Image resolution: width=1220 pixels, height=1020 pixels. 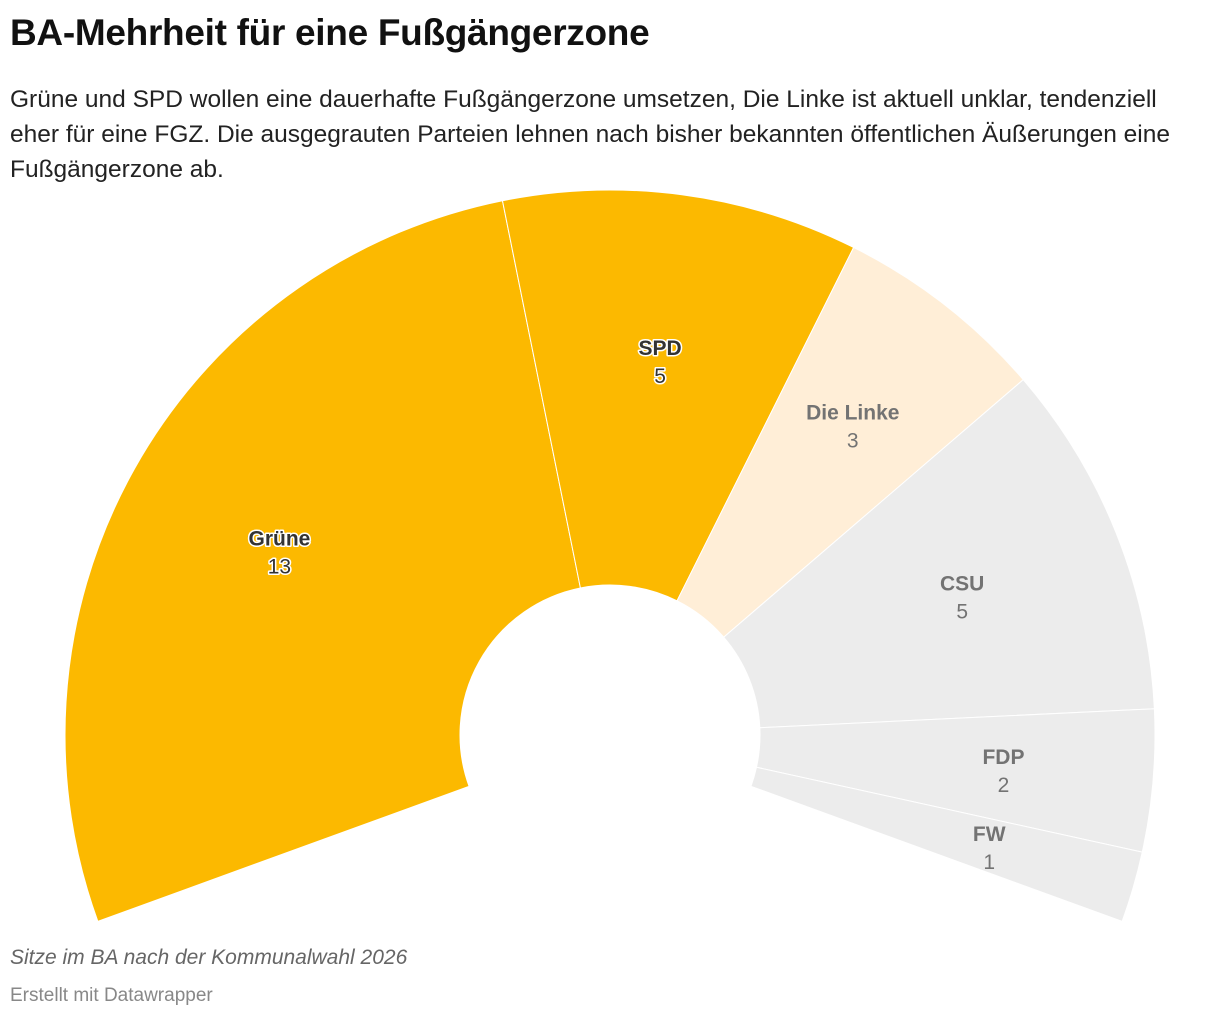 I want to click on chart-title: BA-Mehrheit für eine Fußgängerzone, so click(x=330, y=32).